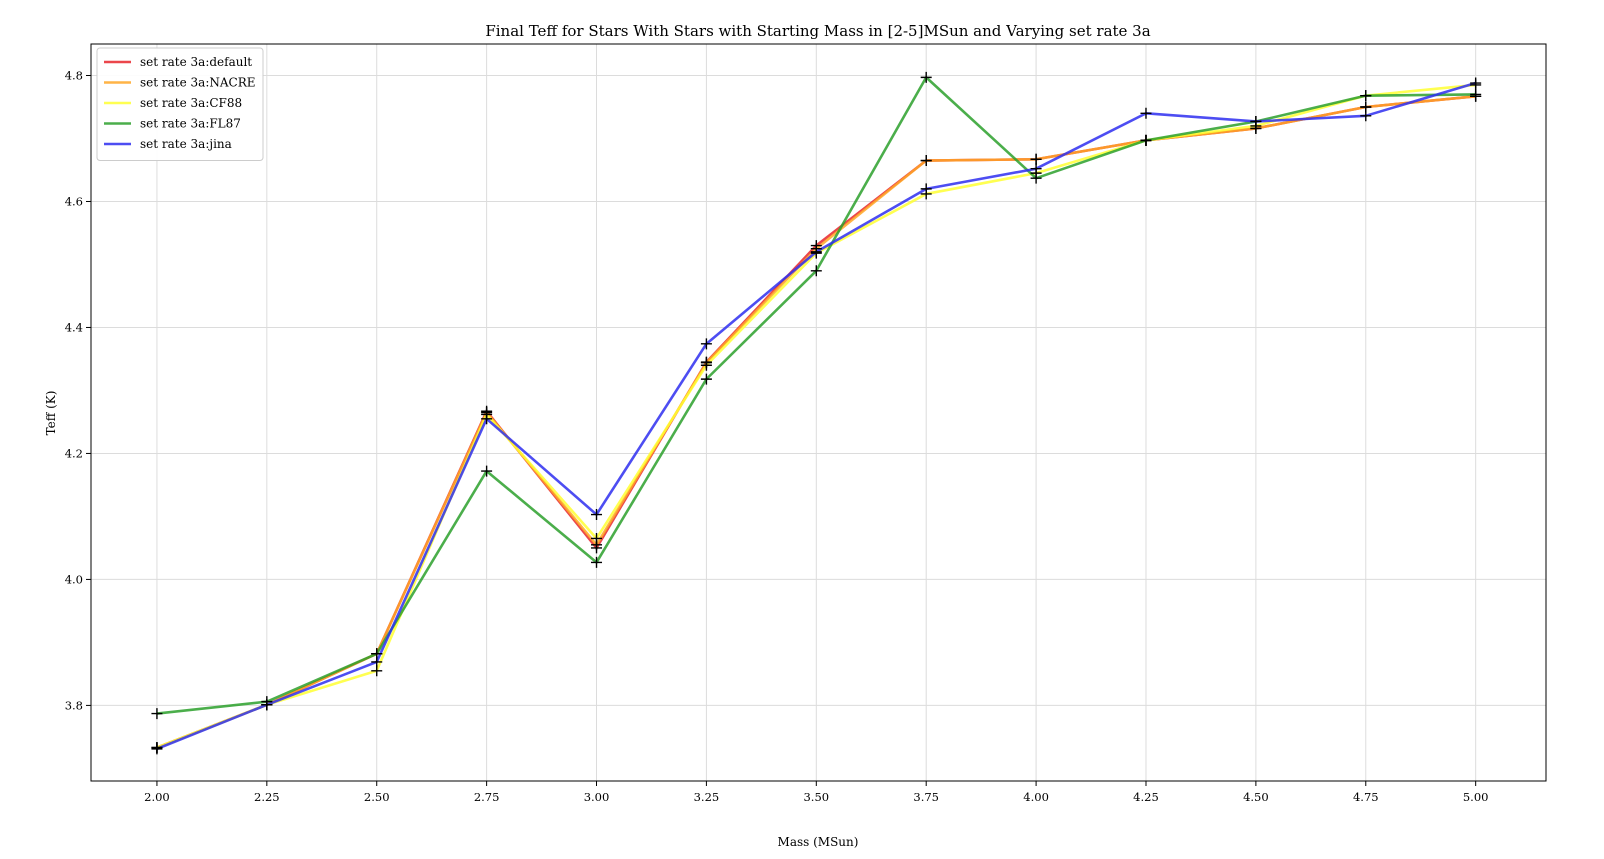  What do you see at coordinates (1256, 797) in the screenshot?
I see `x-tick-label: 4.50` at bounding box center [1256, 797].